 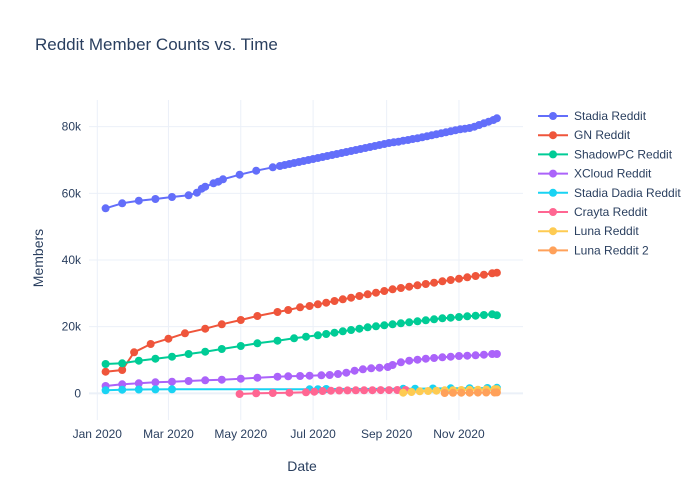 I want to click on legend-item: ShadowPC Reddit, so click(x=605, y=154).